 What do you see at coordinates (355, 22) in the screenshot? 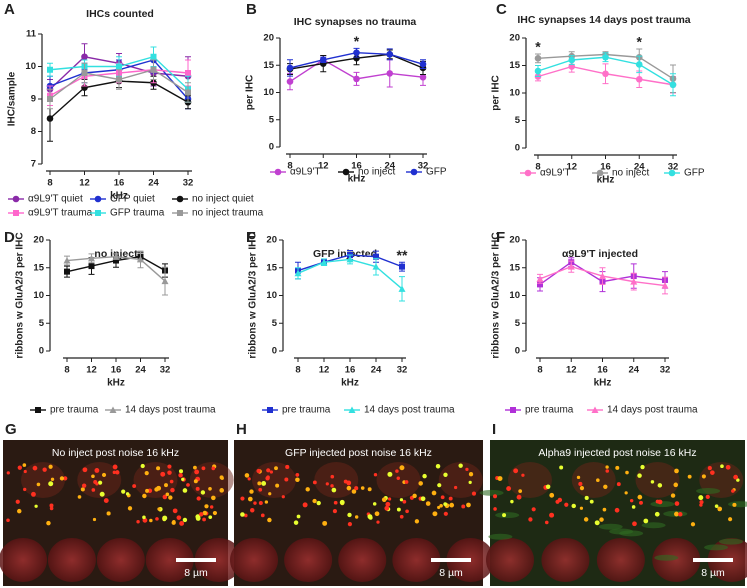
I see `chart-title: IHC synapses no trauma` at bounding box center [355, 22].